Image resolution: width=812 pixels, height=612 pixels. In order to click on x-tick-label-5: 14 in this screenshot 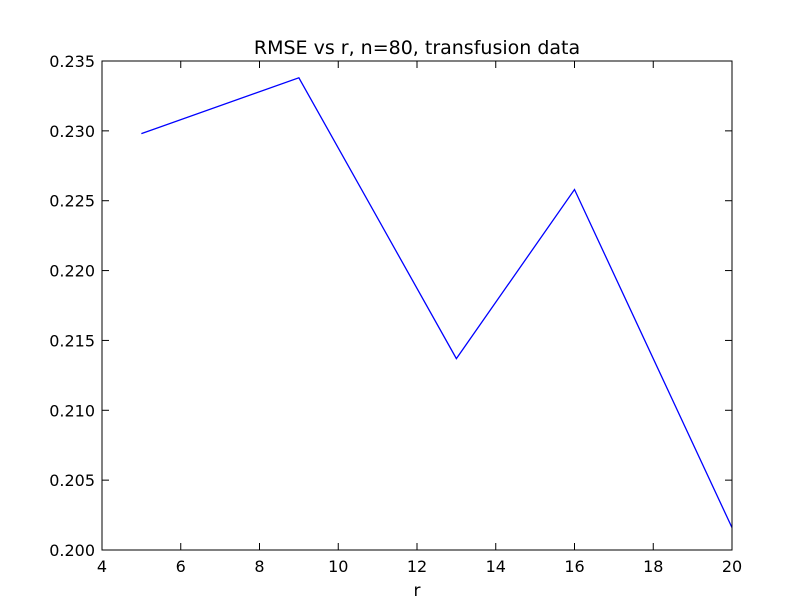, I will do `click(496, 566)`.